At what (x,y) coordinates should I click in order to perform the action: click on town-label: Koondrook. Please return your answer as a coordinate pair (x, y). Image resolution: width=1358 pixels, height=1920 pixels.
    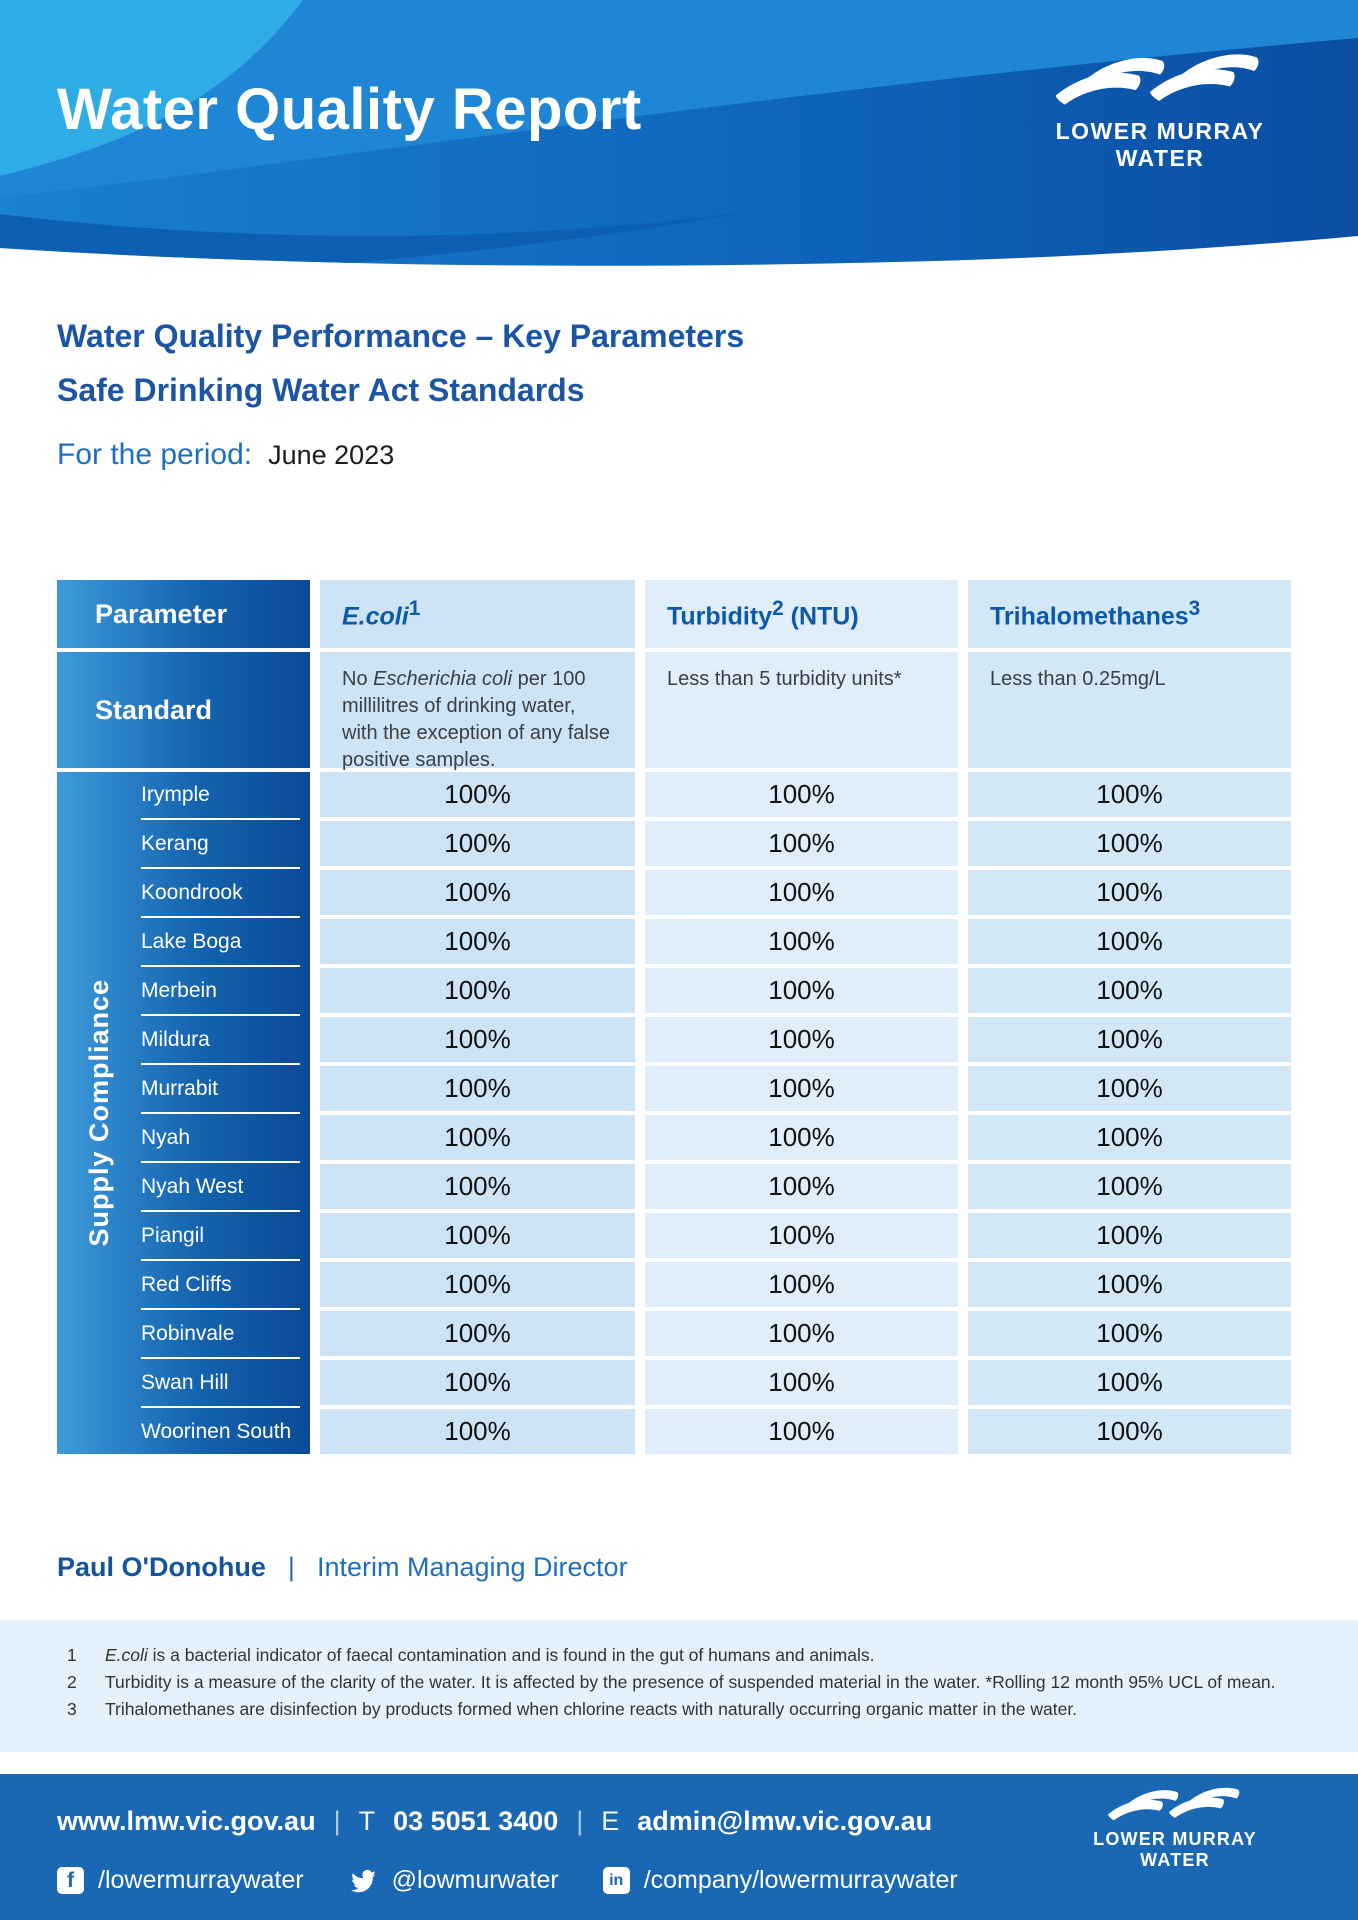
    Looking at the image, I should click on (225, 894).